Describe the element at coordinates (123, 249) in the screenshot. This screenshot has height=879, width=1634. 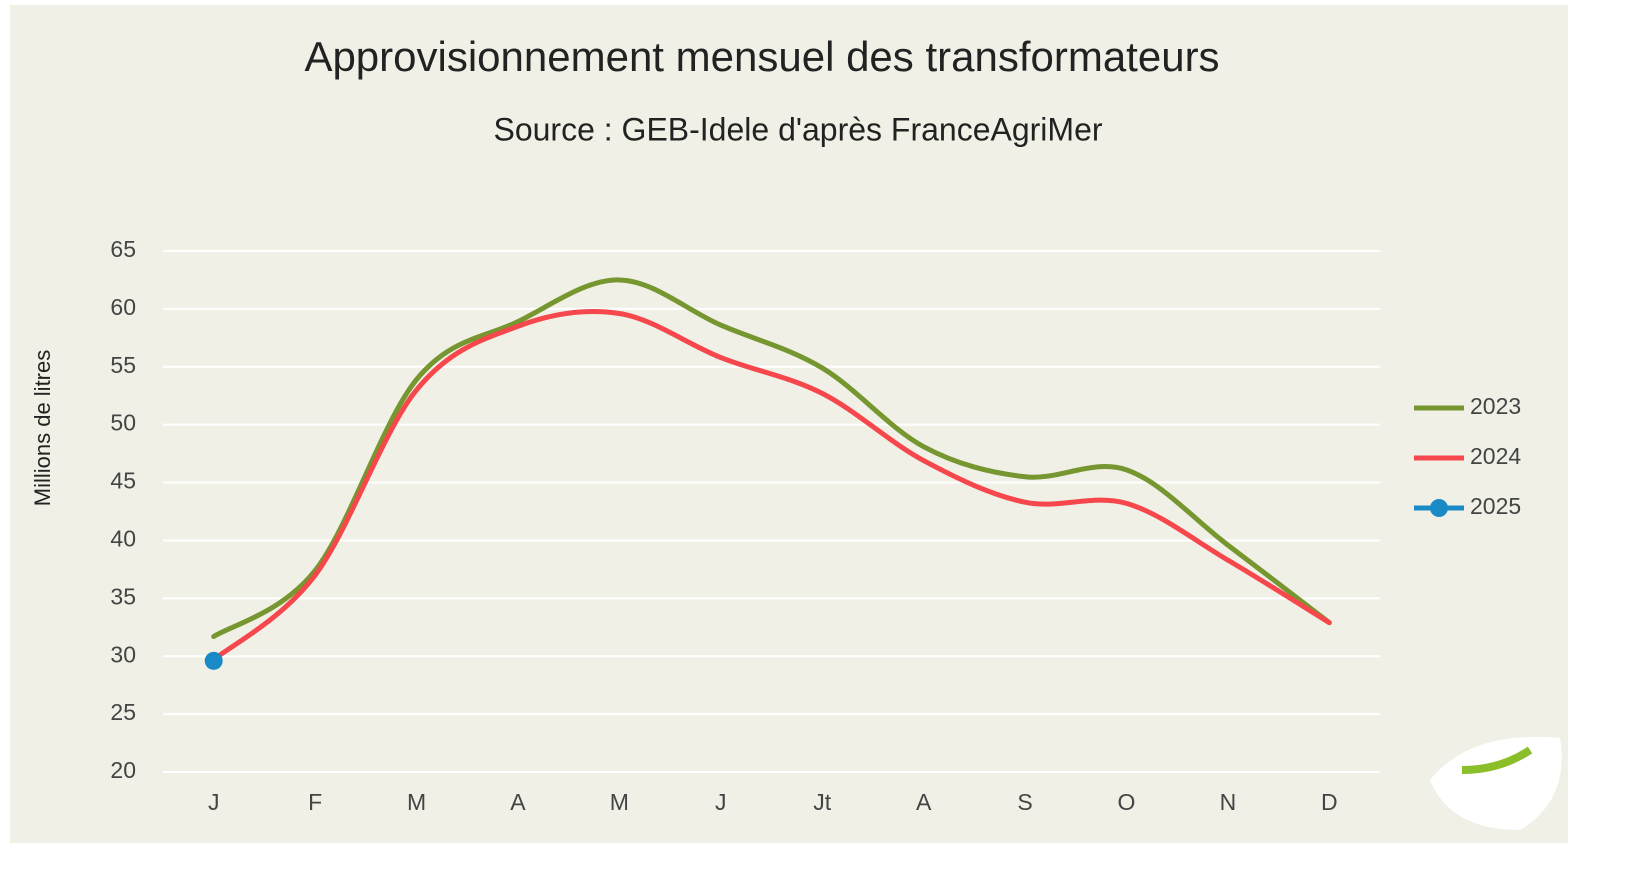
I see `y-tick-label: 65` at that location.